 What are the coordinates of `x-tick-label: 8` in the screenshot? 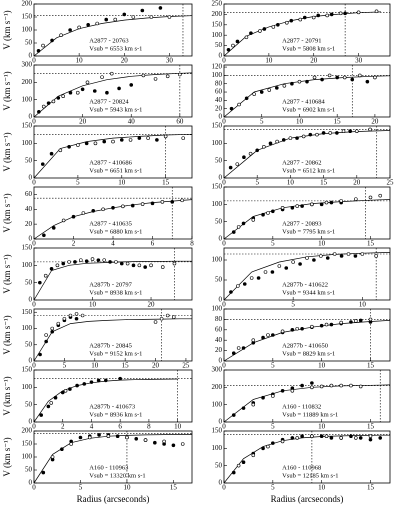 It's located at (149, 427).